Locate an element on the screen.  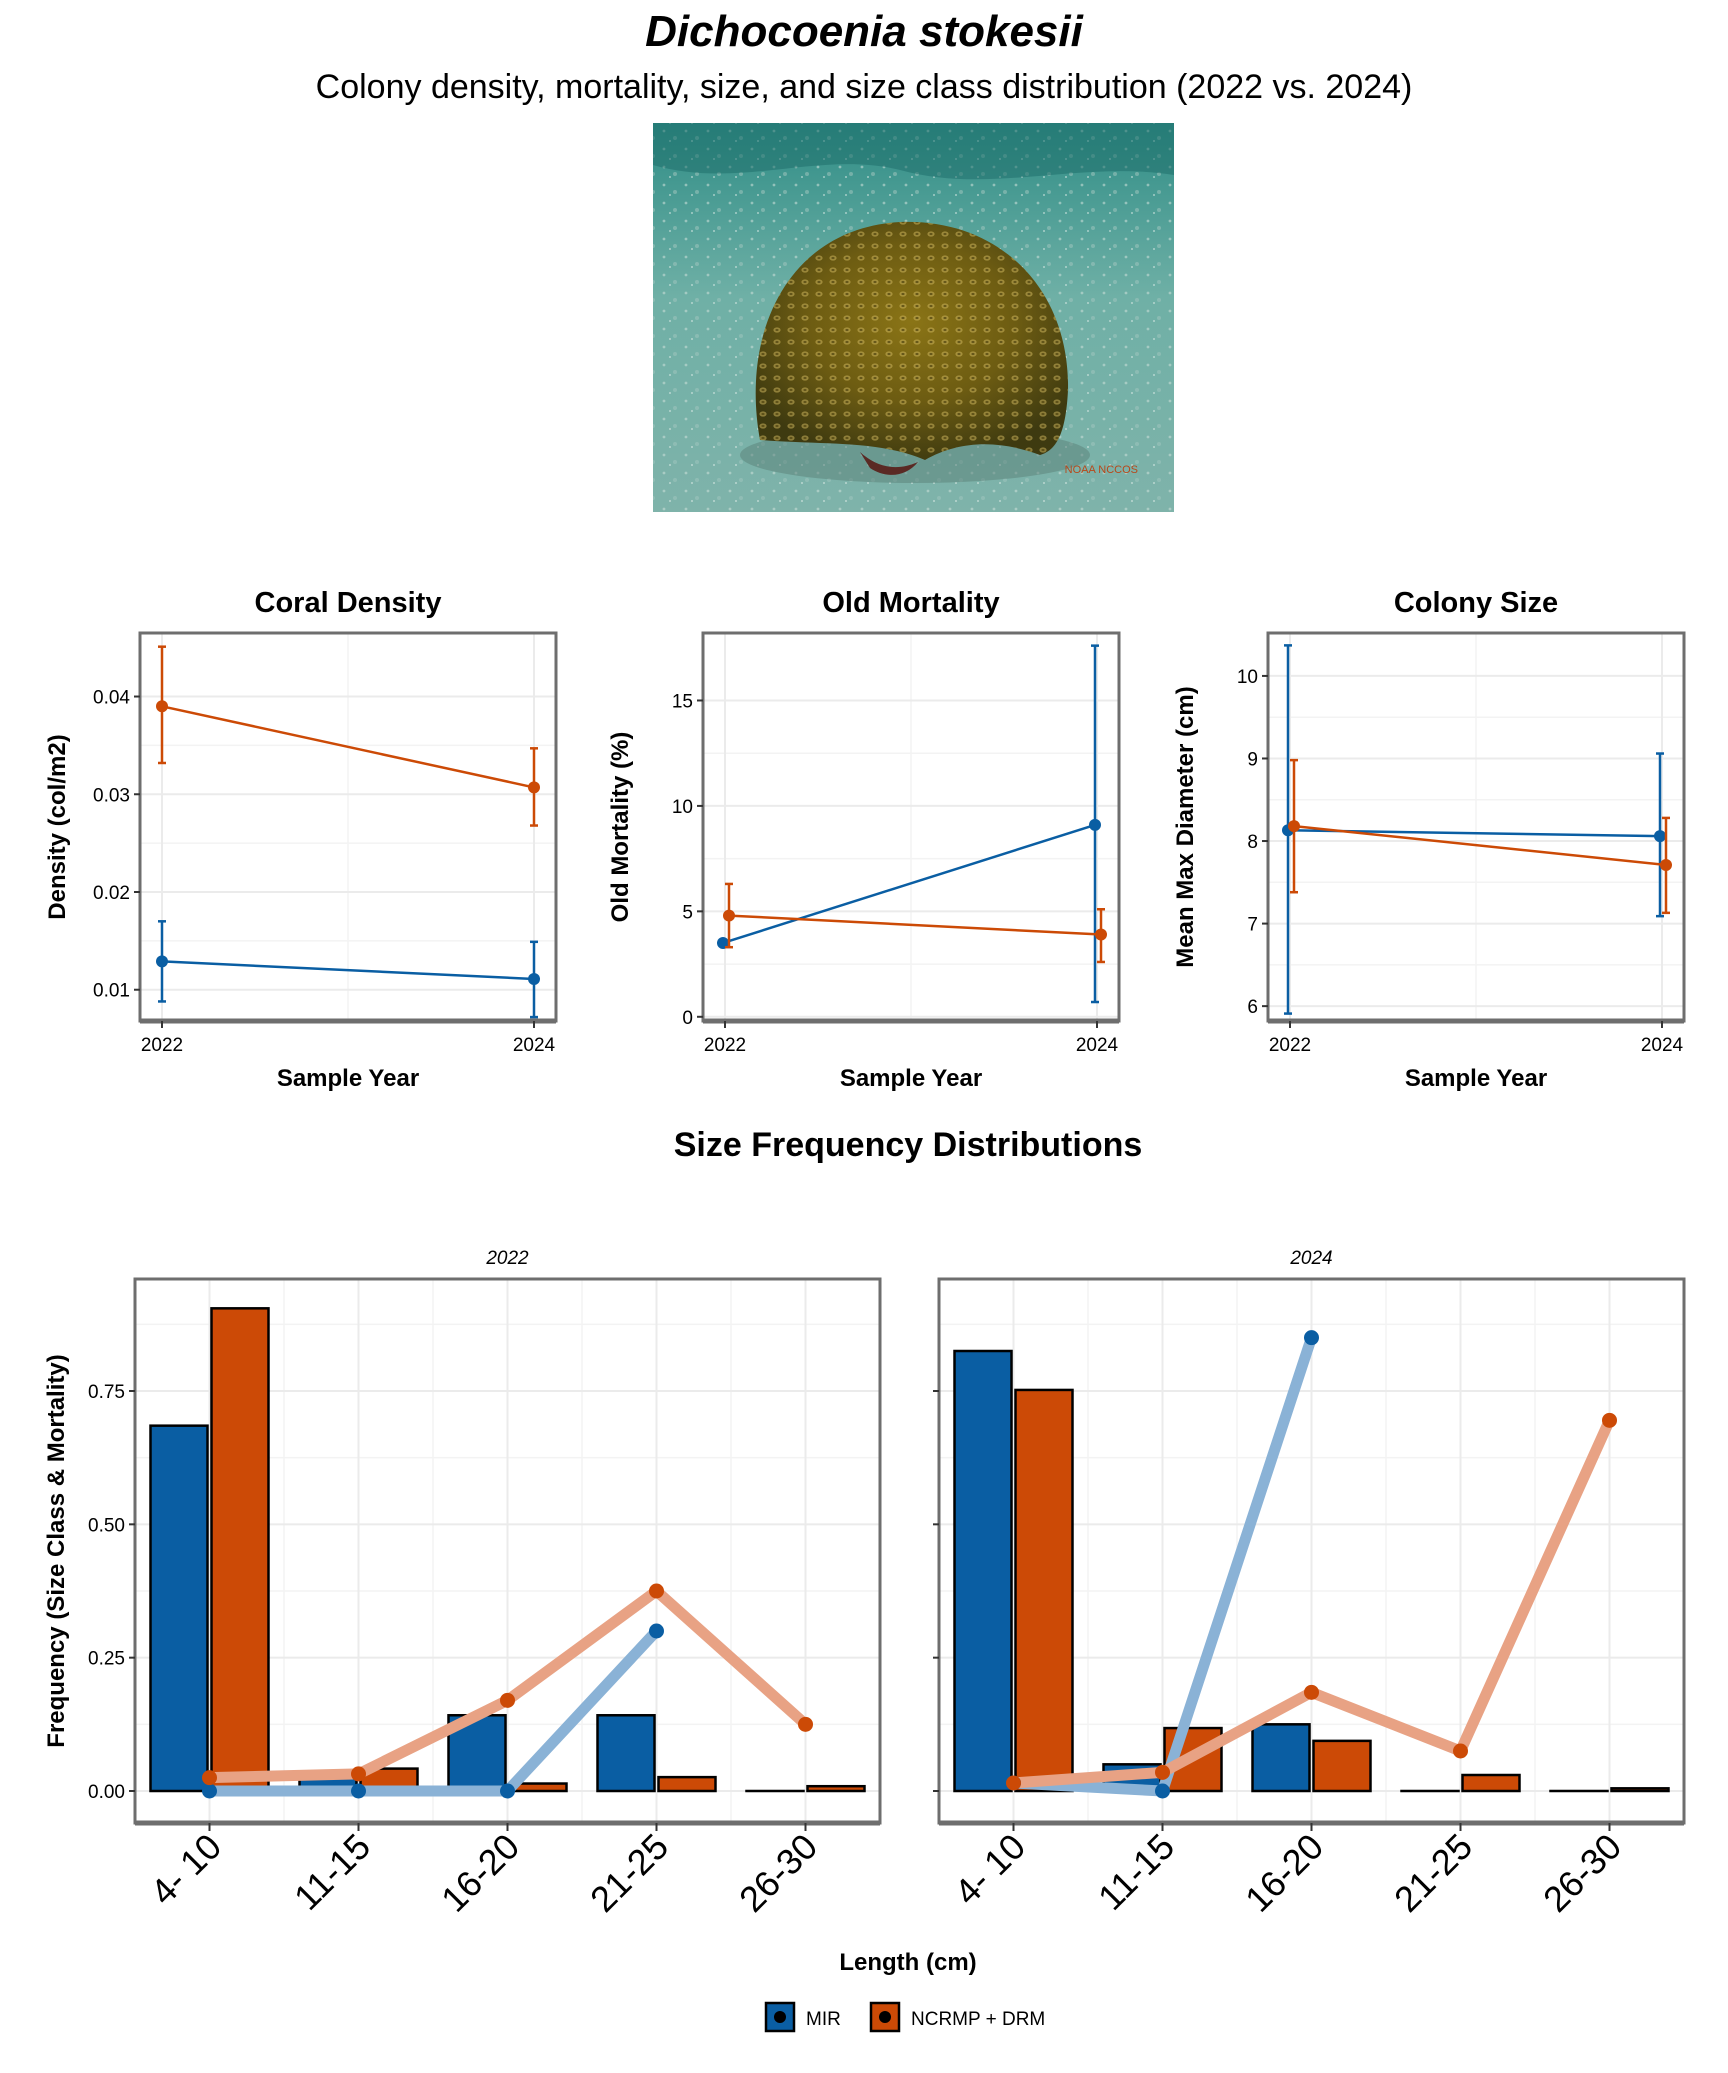
photo-watermark: NOAA NCCOS is located at coordinates (1101, 470).